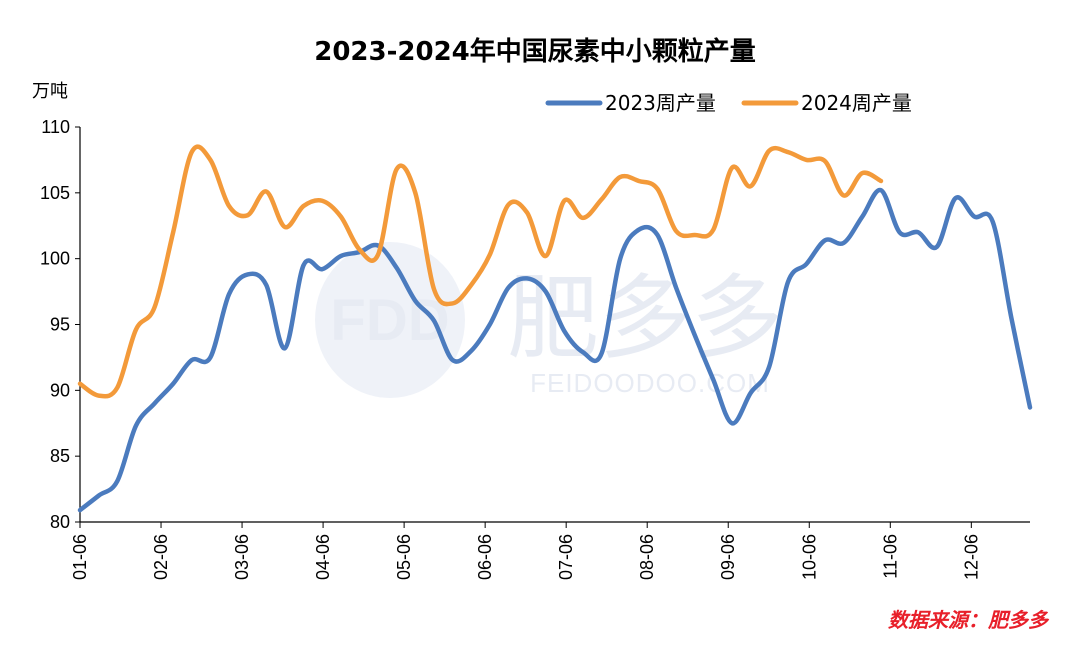  Describe the element at coordinates (728, 557) in the screenshot. I see `x-tick-label: 09-06` at that location.